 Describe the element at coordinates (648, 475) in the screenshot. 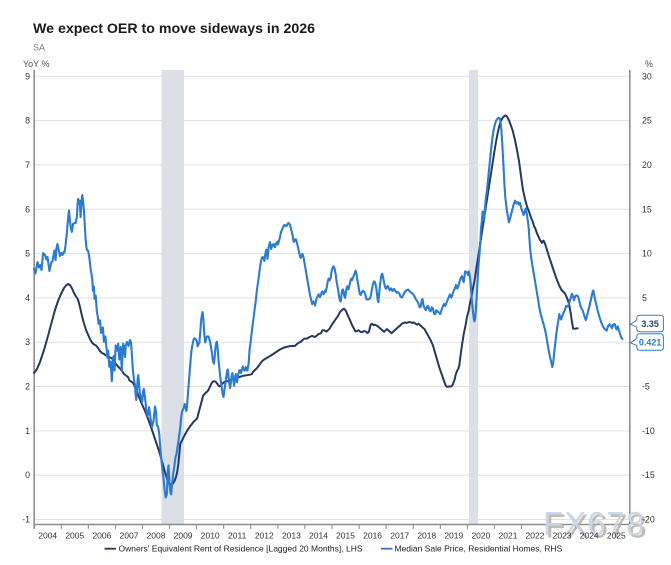

I see `svg-text: -15` at that location.